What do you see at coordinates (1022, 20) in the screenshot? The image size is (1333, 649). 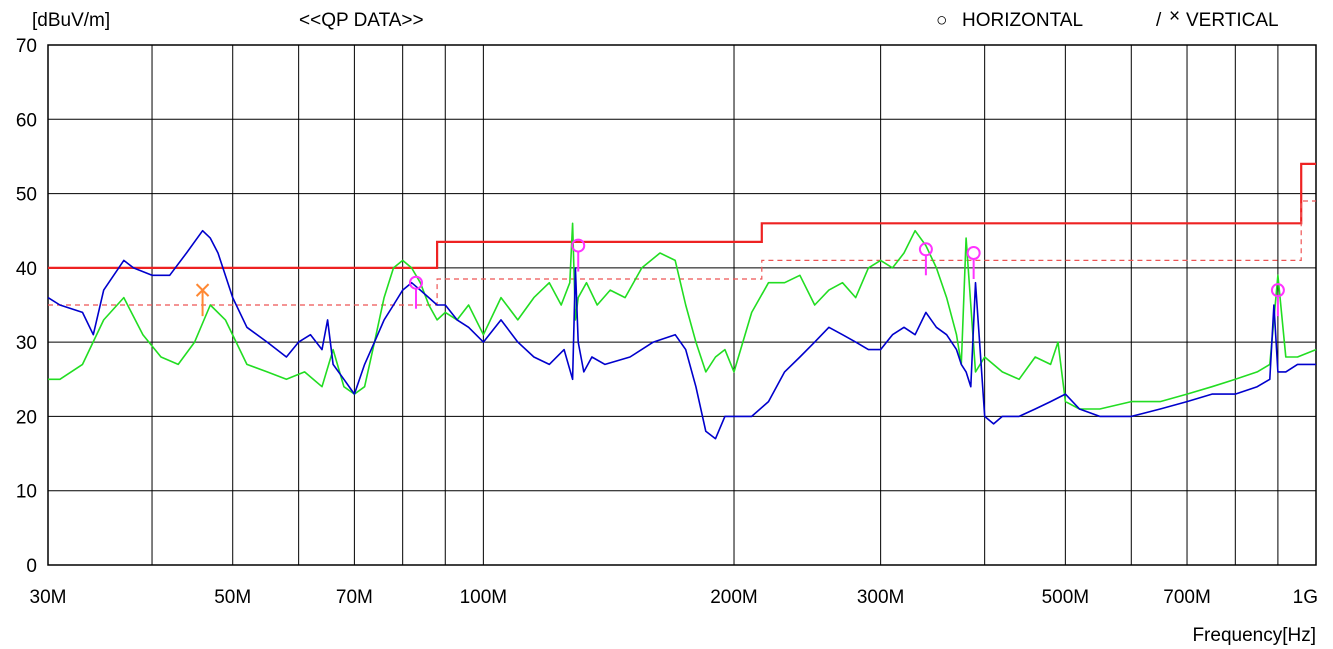 I see `legend-horizontal-label: HORIZONTAL` at bounding box center [1022, 20].